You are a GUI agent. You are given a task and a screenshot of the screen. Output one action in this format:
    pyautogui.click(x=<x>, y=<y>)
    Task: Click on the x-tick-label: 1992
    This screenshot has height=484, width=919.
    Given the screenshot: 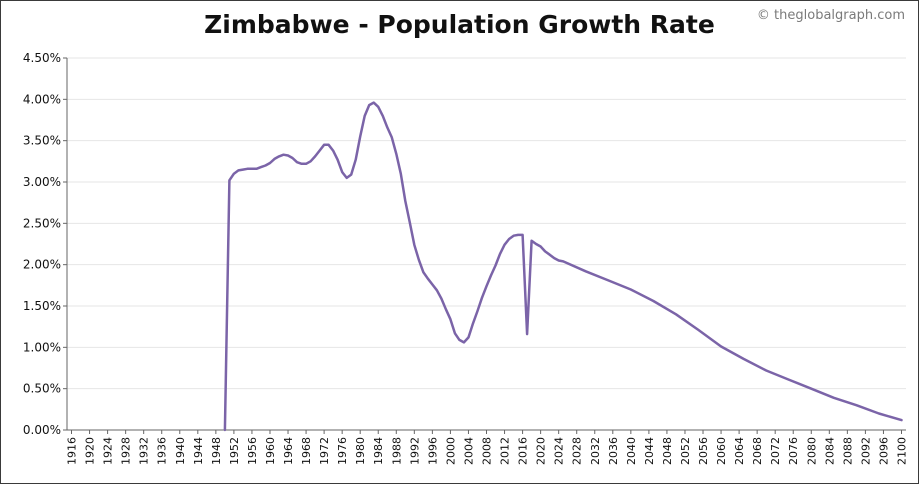 What is the action you would take?
    pyautogui.click(x=414, y=451)
    